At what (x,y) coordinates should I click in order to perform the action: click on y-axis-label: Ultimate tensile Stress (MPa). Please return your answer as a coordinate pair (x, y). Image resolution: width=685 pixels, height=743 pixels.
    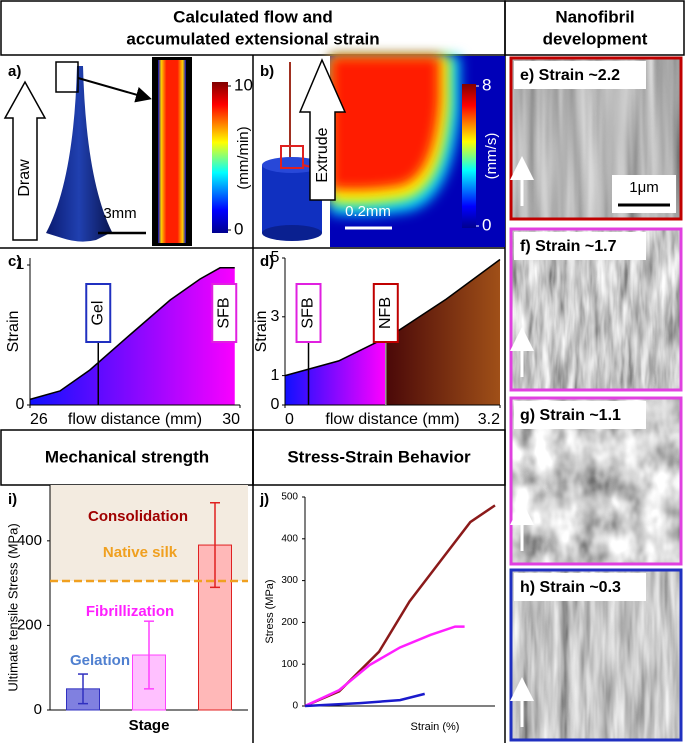
    Looking at the image, I should click on (12, 607).